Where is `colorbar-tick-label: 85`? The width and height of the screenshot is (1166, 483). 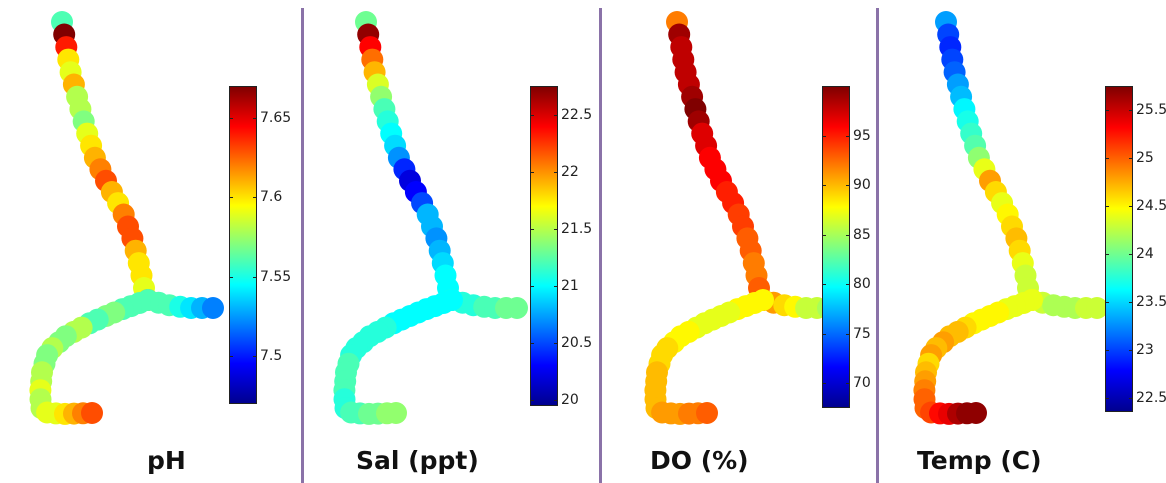 colorbar-tick-label: 85 is located at coordinates (862, 234).